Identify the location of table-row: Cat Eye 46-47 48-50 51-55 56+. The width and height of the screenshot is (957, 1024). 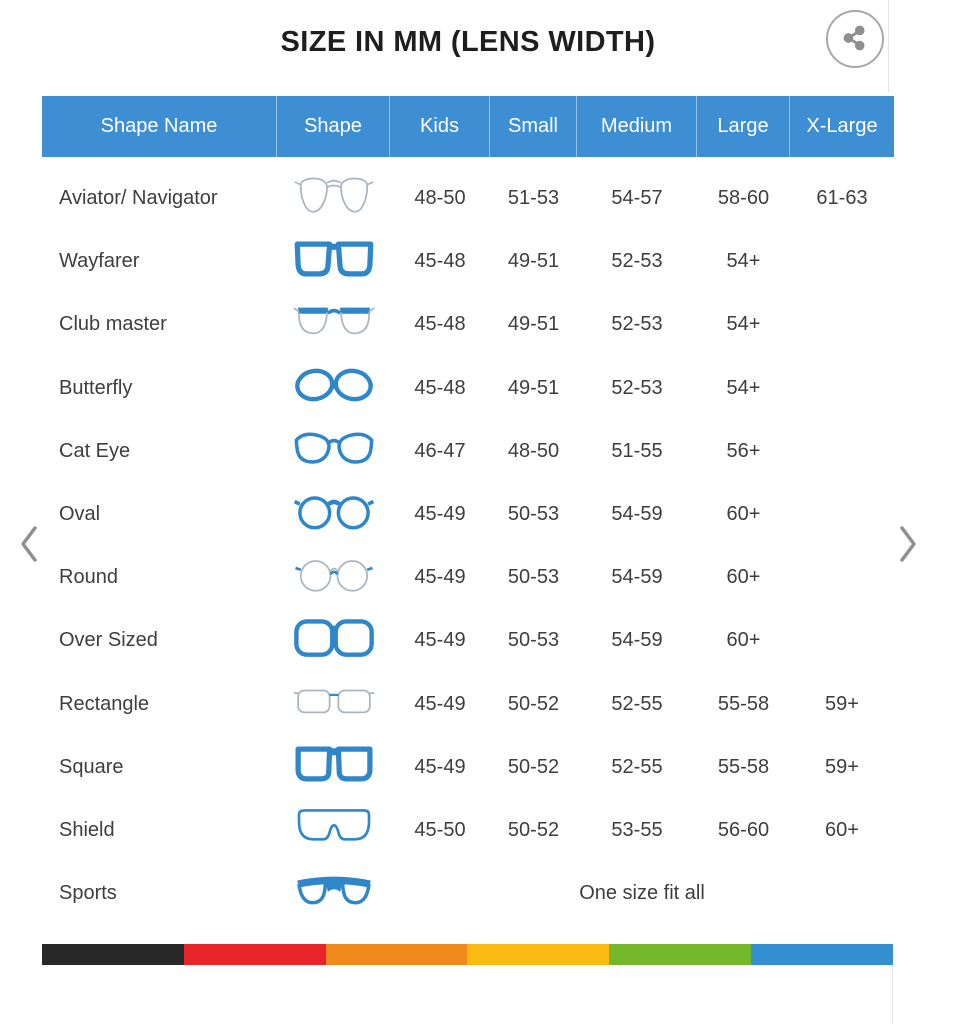
(468, 451).